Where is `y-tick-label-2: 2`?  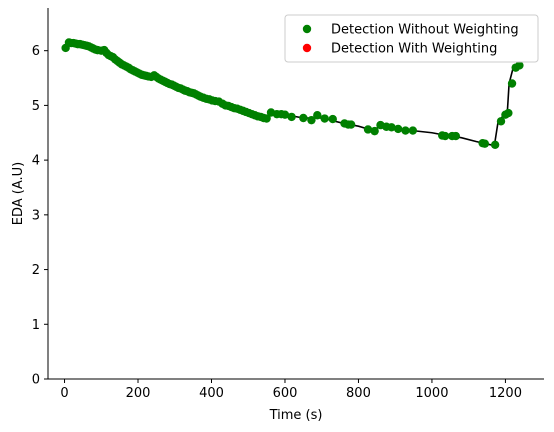
y-tick-label-2: 2 is located at coordinates (36, 270).